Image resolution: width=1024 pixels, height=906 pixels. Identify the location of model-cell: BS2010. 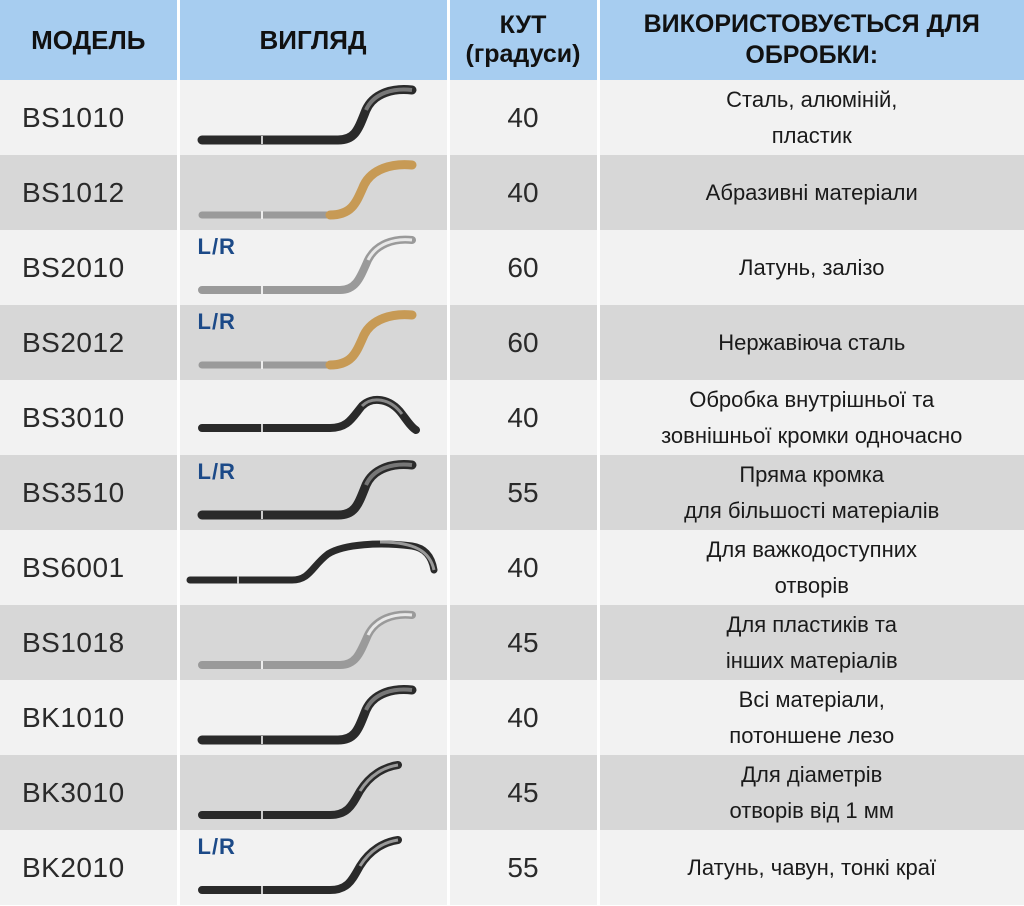
(90, 267).